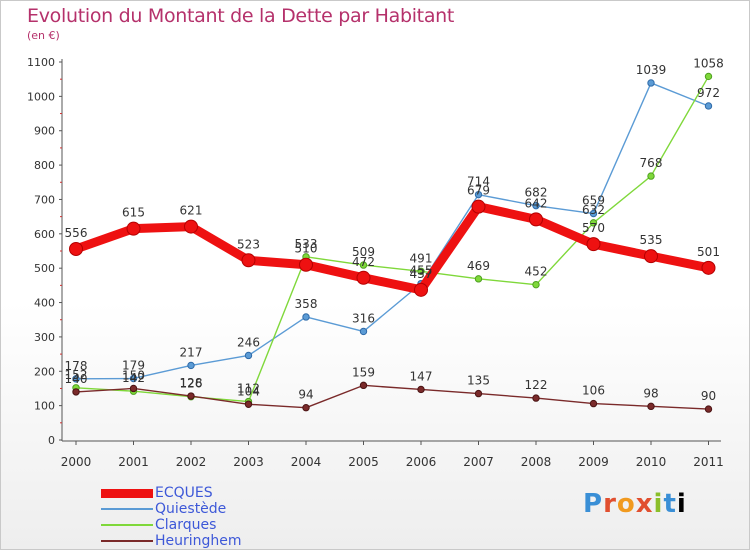 The height and width of the screenshot is (550, 750). I want to click on x-tick-label: 2010, so click(651, 462).